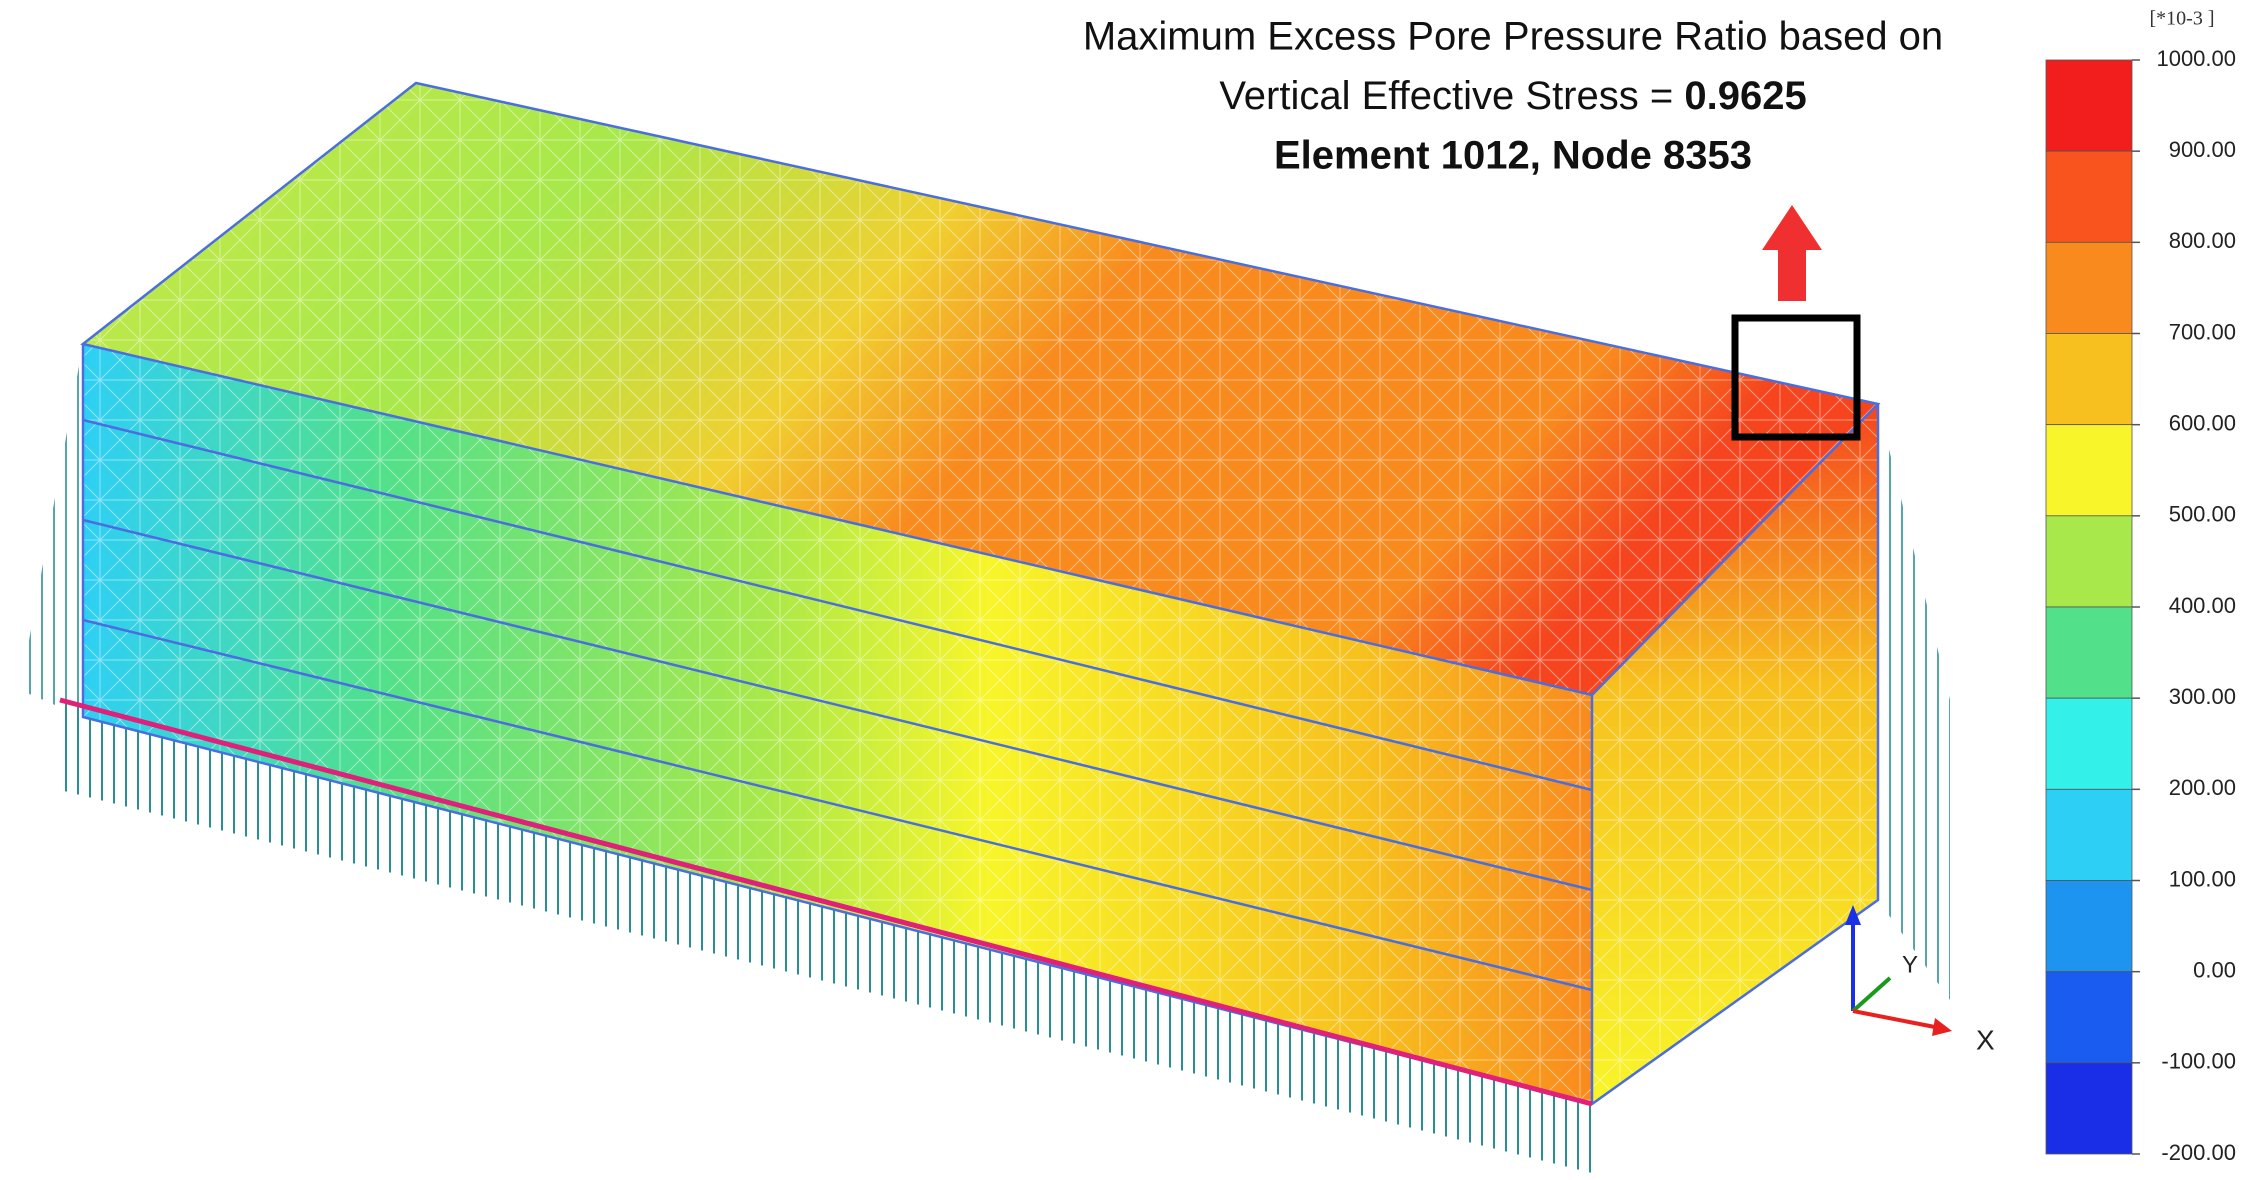 This screenshot has height=1180, width=2248. Describe the element at coordinates (2198, 1061) in the screenshot. I see `legend-label: -100.00` at that location.